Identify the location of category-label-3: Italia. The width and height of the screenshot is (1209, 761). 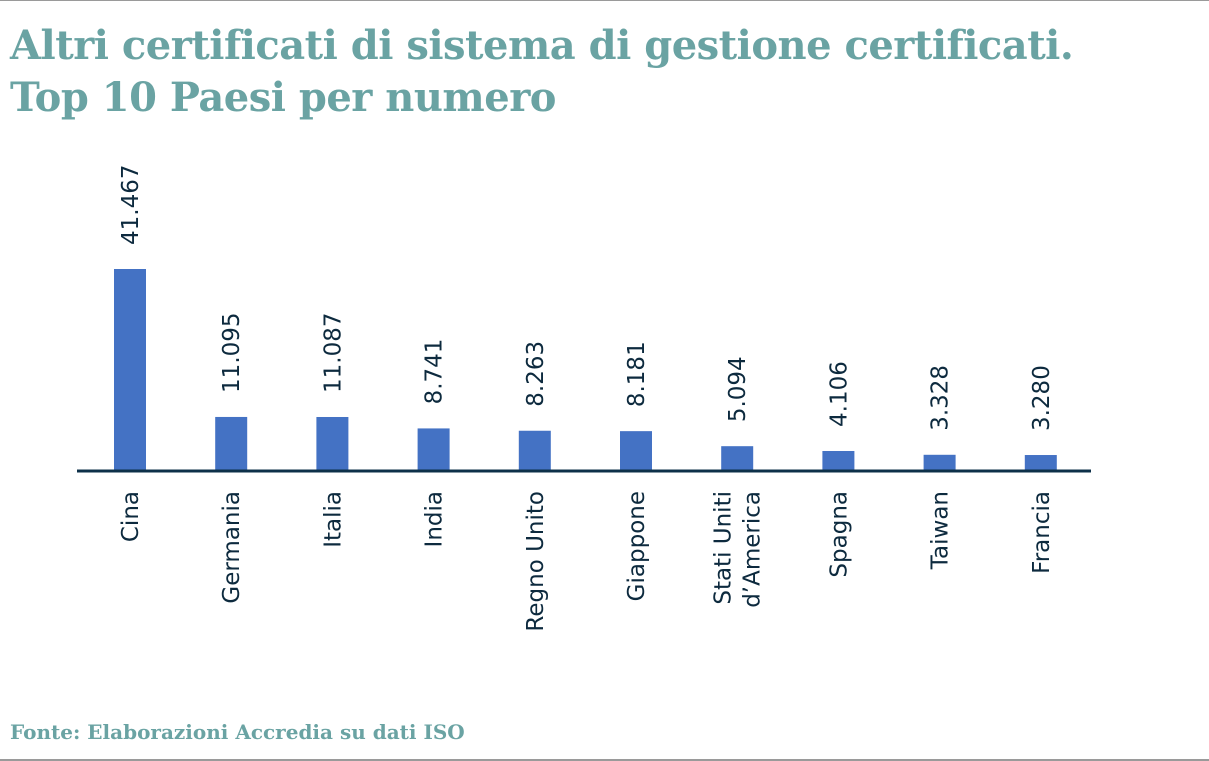
(333, 519).